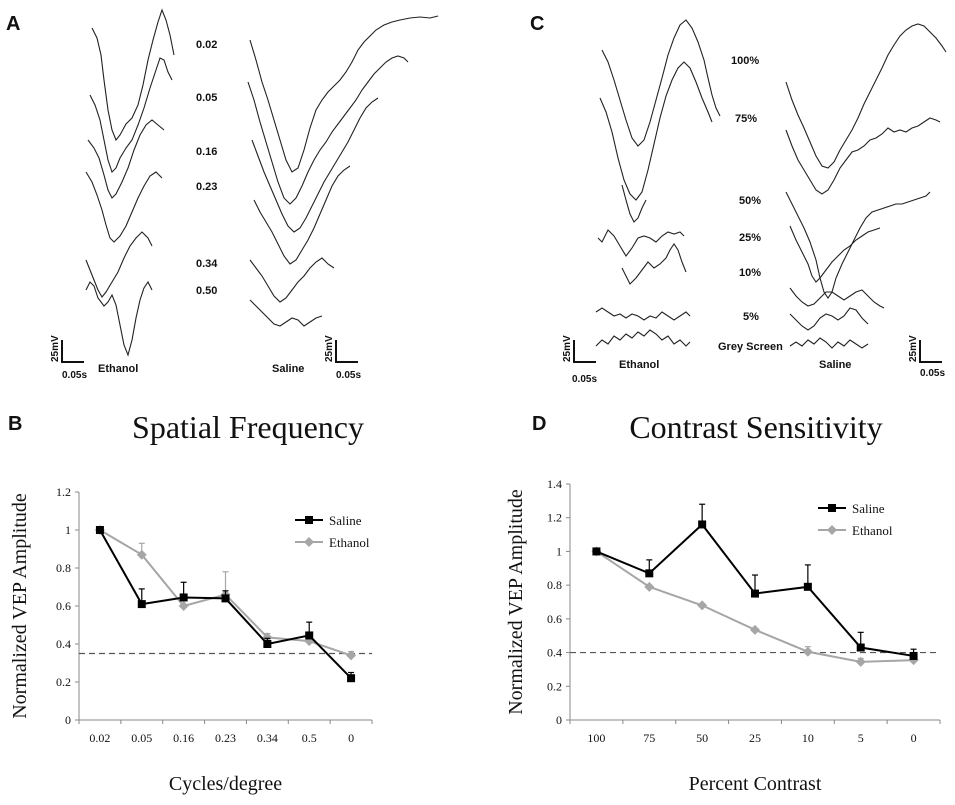  I want to click on y-tick-label-d: 0.8, so click(554, 585).